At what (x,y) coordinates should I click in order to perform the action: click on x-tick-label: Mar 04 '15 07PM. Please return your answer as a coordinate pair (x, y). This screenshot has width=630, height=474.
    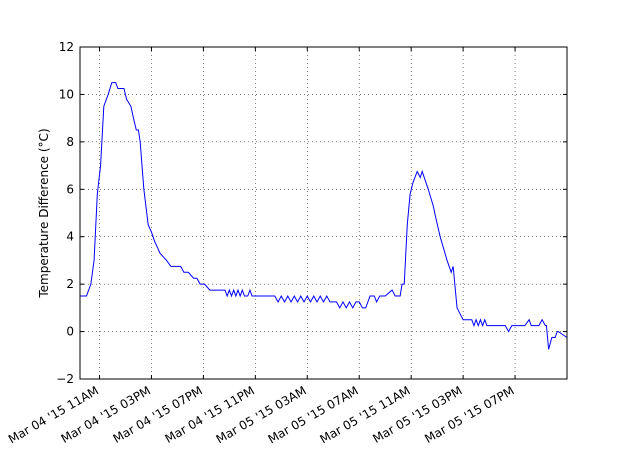
    Looking at the image, I should click on (158, 414).